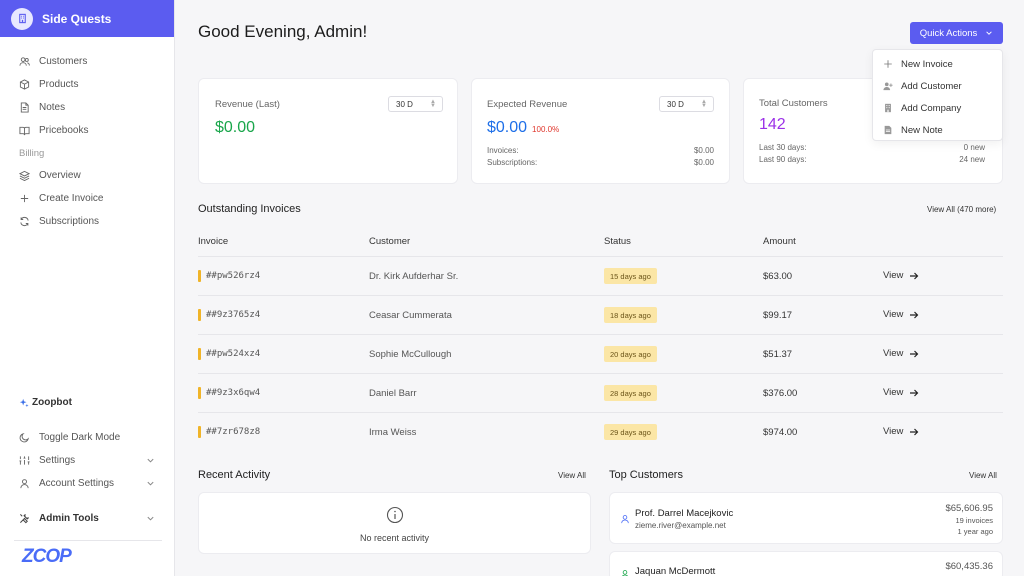  I want to click on invoice-customer: Sophie McCullough, so click(410, 354).